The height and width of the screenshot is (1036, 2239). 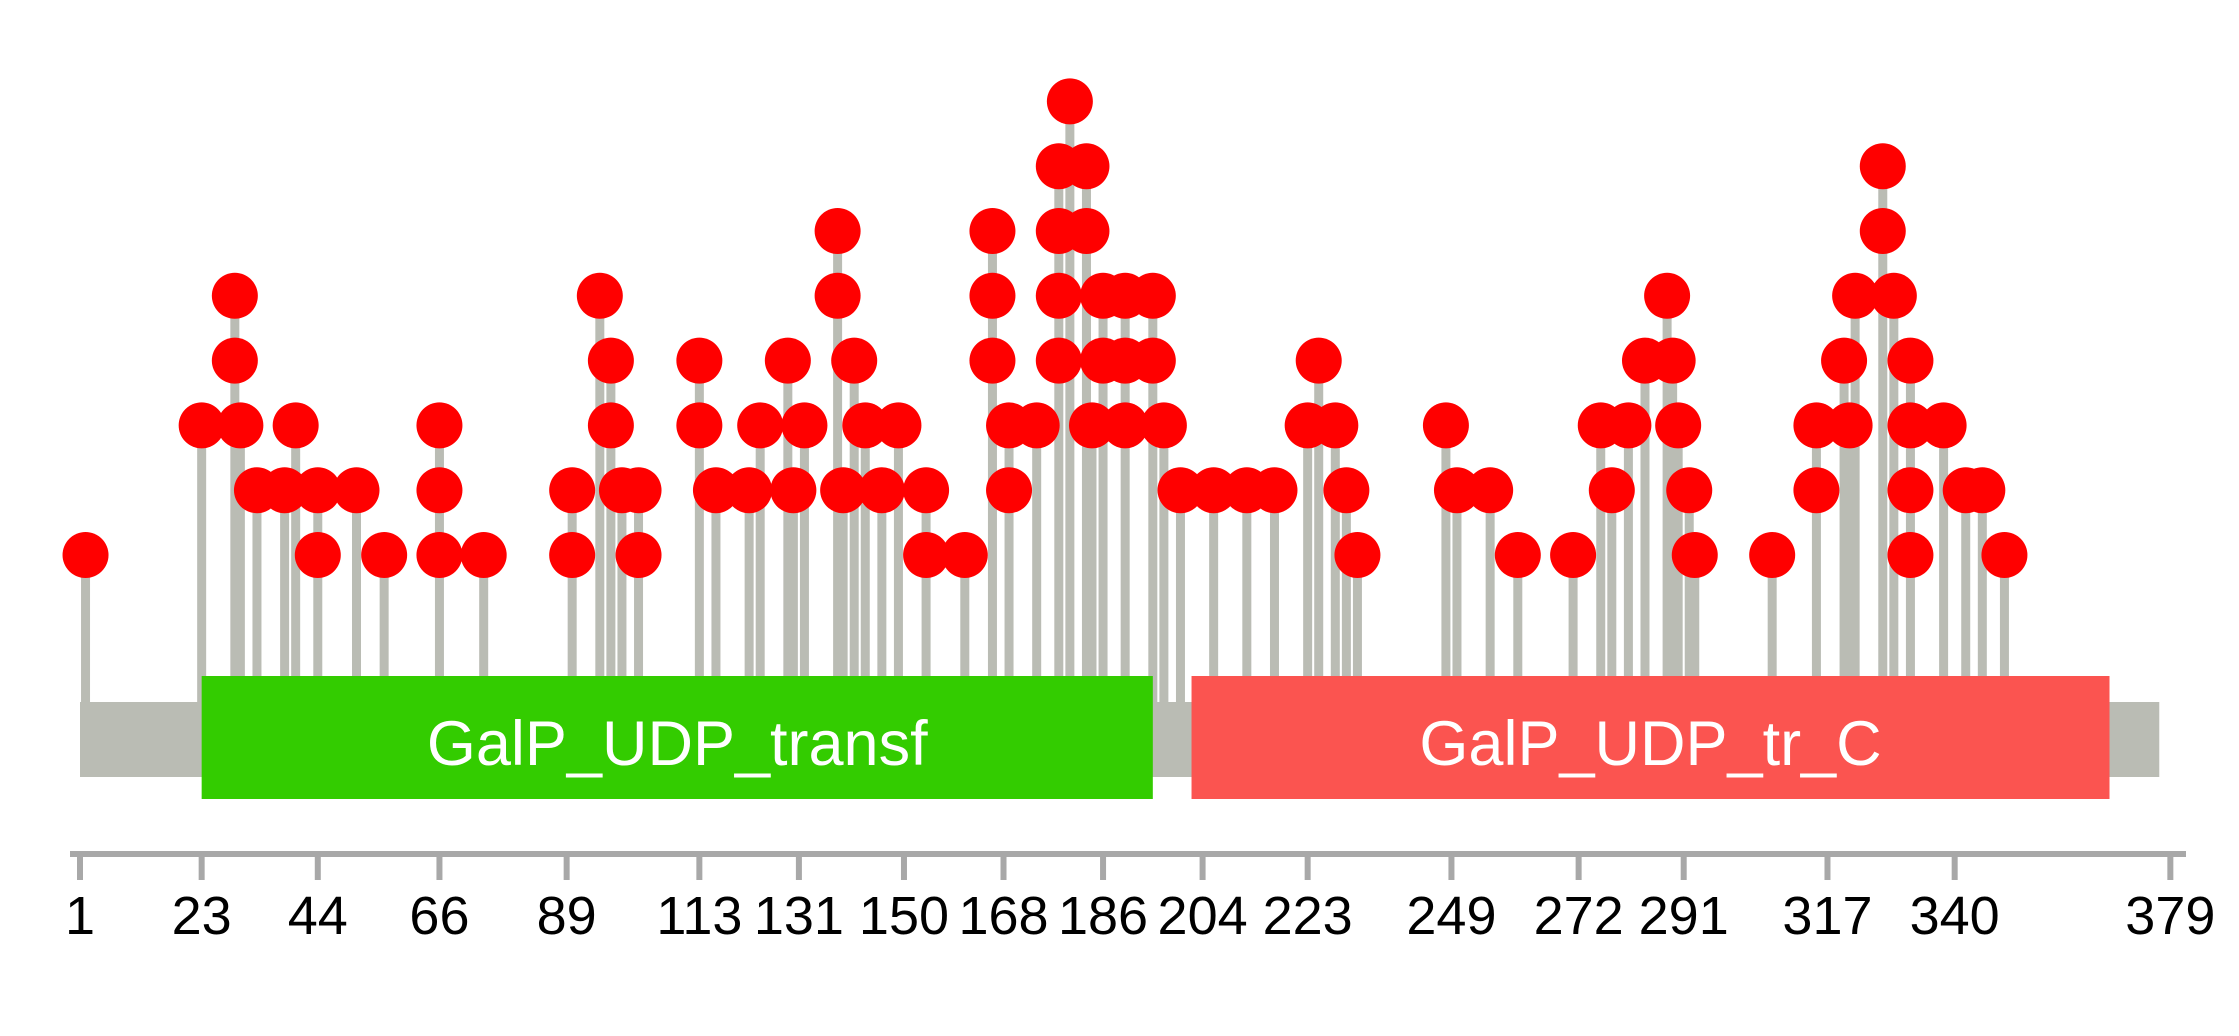 What do you see at coordinates (1308, 916) in the screenshot?
I see `axis-tick-label: 223` at bounding box center [1308, 916].